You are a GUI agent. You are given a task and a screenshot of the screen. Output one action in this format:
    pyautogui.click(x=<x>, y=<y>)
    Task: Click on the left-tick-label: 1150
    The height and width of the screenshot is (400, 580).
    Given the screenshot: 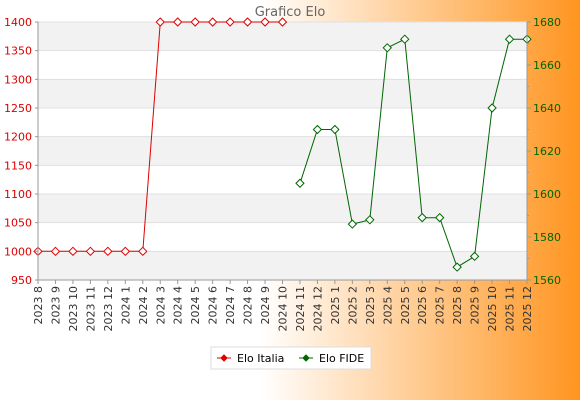 What is the action you would take?
    pyautogui.click(x=18, y=165)
    